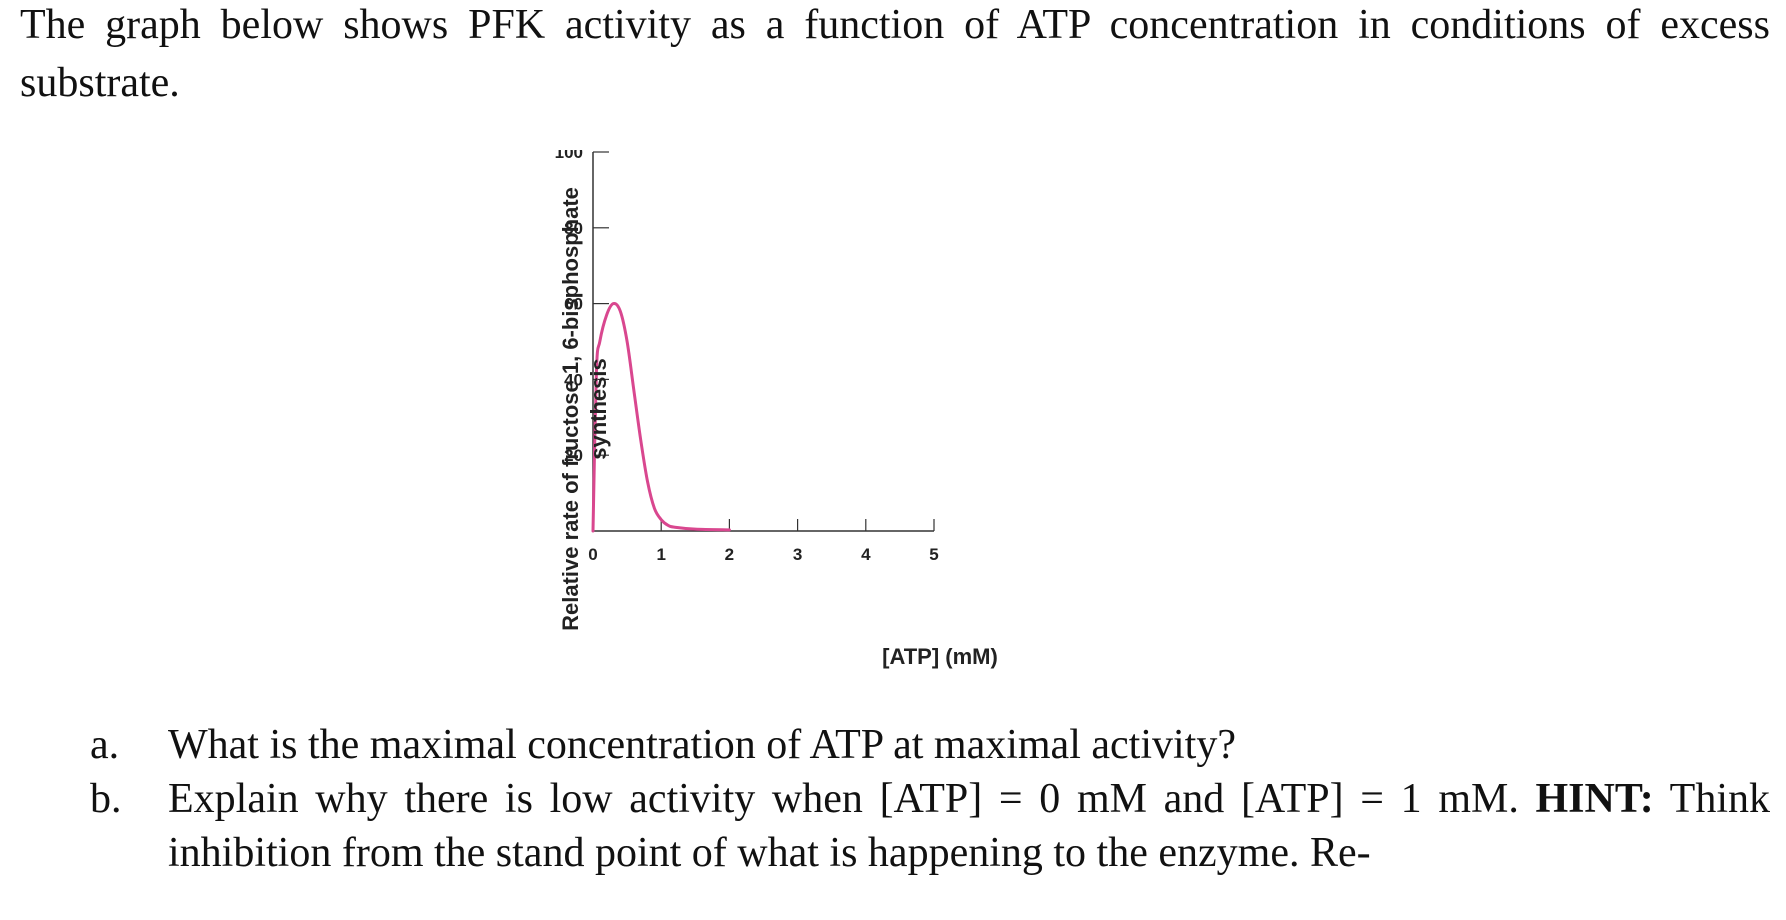 This screenshot has width=1786, height=920. What do you see at coordinates (660, 554) in the screenshot?
I see `x-tick-label-1: 1` at bounding box center [660, 554].